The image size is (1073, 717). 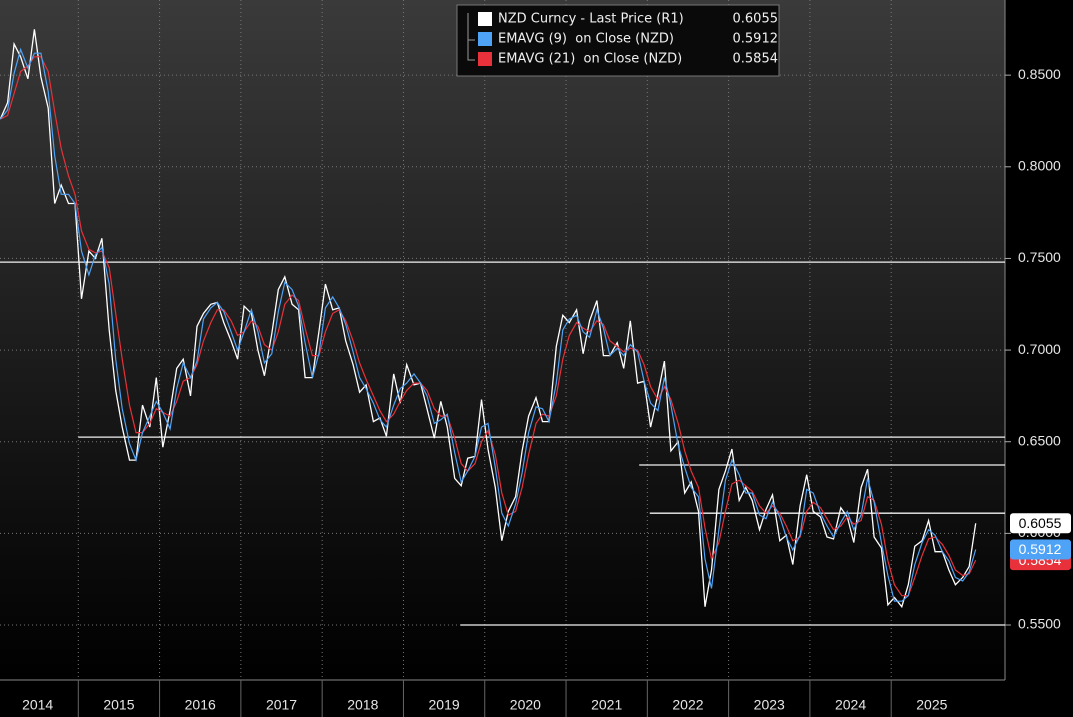 I want to click on legend-label: EMAVG (9) on Close (NZD), so click(x=586, y=39).